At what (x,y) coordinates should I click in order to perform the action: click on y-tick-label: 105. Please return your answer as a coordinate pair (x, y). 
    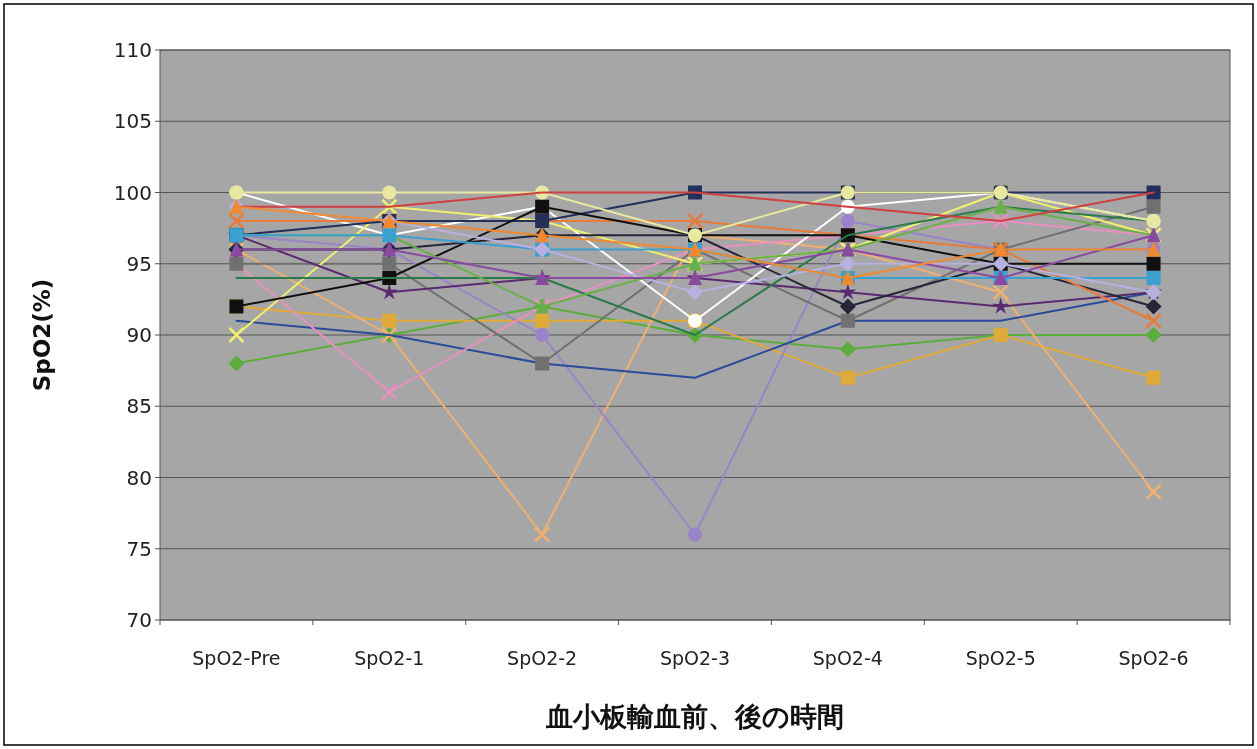
    Looking at the image, I should click on (132, 121).